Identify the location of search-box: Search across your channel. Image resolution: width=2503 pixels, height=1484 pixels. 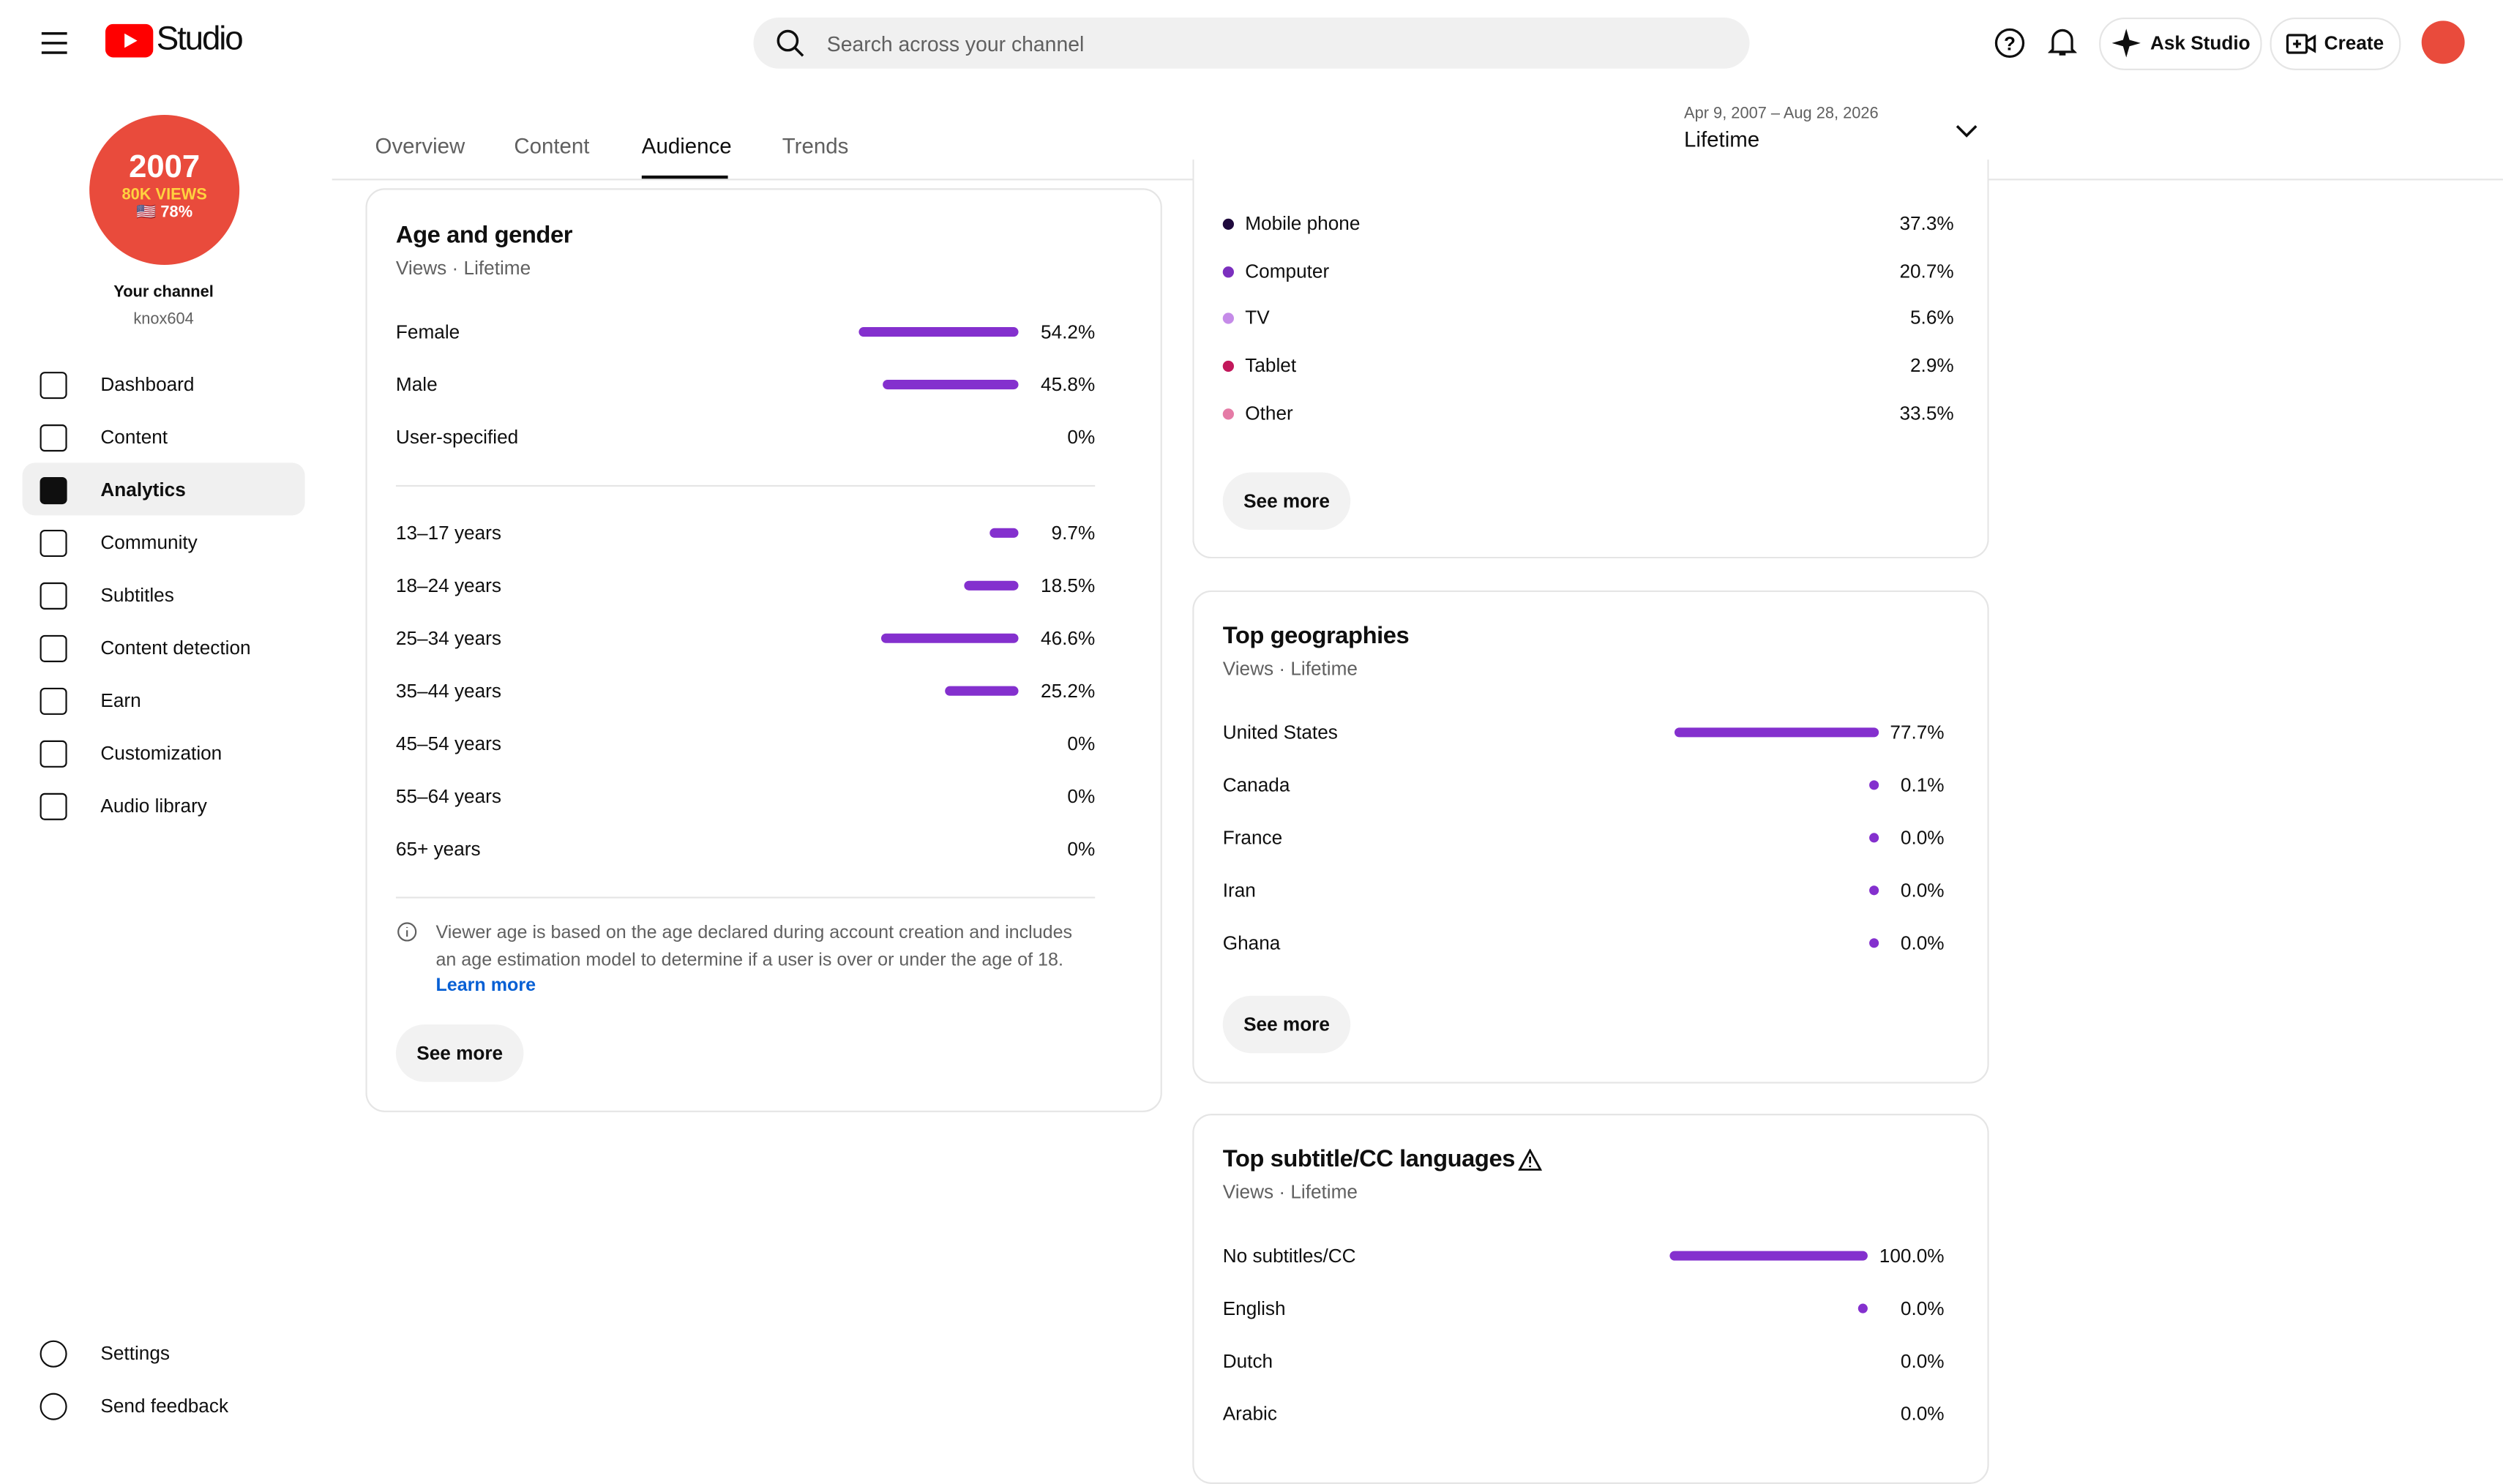
(1251, 43).